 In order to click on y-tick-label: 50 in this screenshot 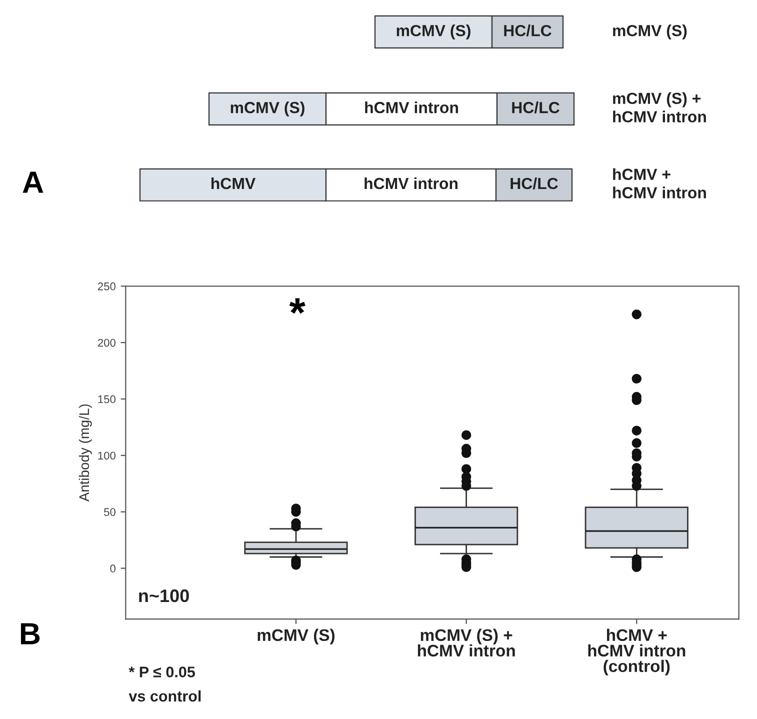, I will do `click(110, 512)`.